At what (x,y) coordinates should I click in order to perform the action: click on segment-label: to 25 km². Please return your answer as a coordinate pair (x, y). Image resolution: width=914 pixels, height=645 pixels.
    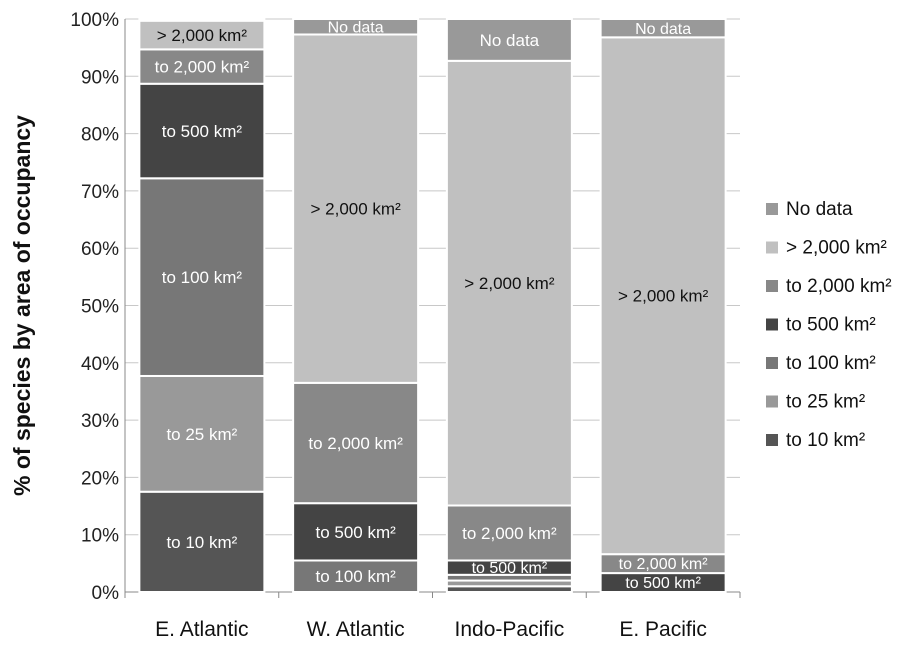
    Looking at the image, I should click on (201, 434).